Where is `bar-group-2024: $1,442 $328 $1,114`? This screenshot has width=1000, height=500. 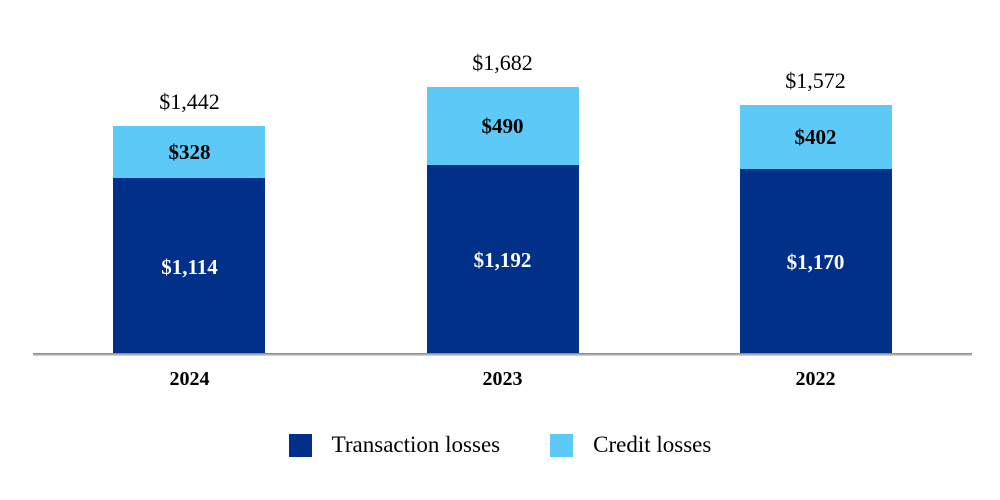 bar-group-2024: $1,442 $328 $1,114 is located at coordinates (189, 222).